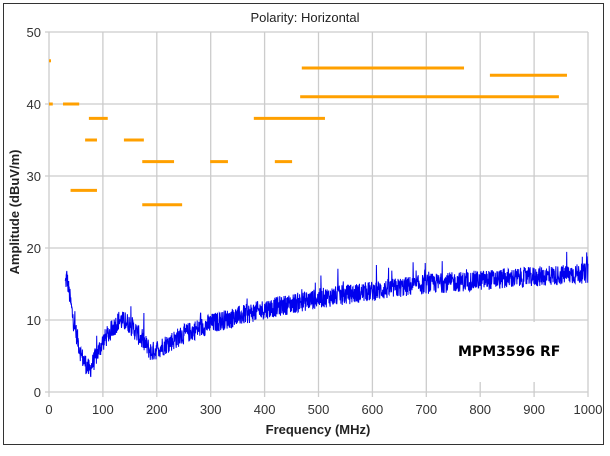  I want to click on x-tick-label: 600, so click(373, 409).